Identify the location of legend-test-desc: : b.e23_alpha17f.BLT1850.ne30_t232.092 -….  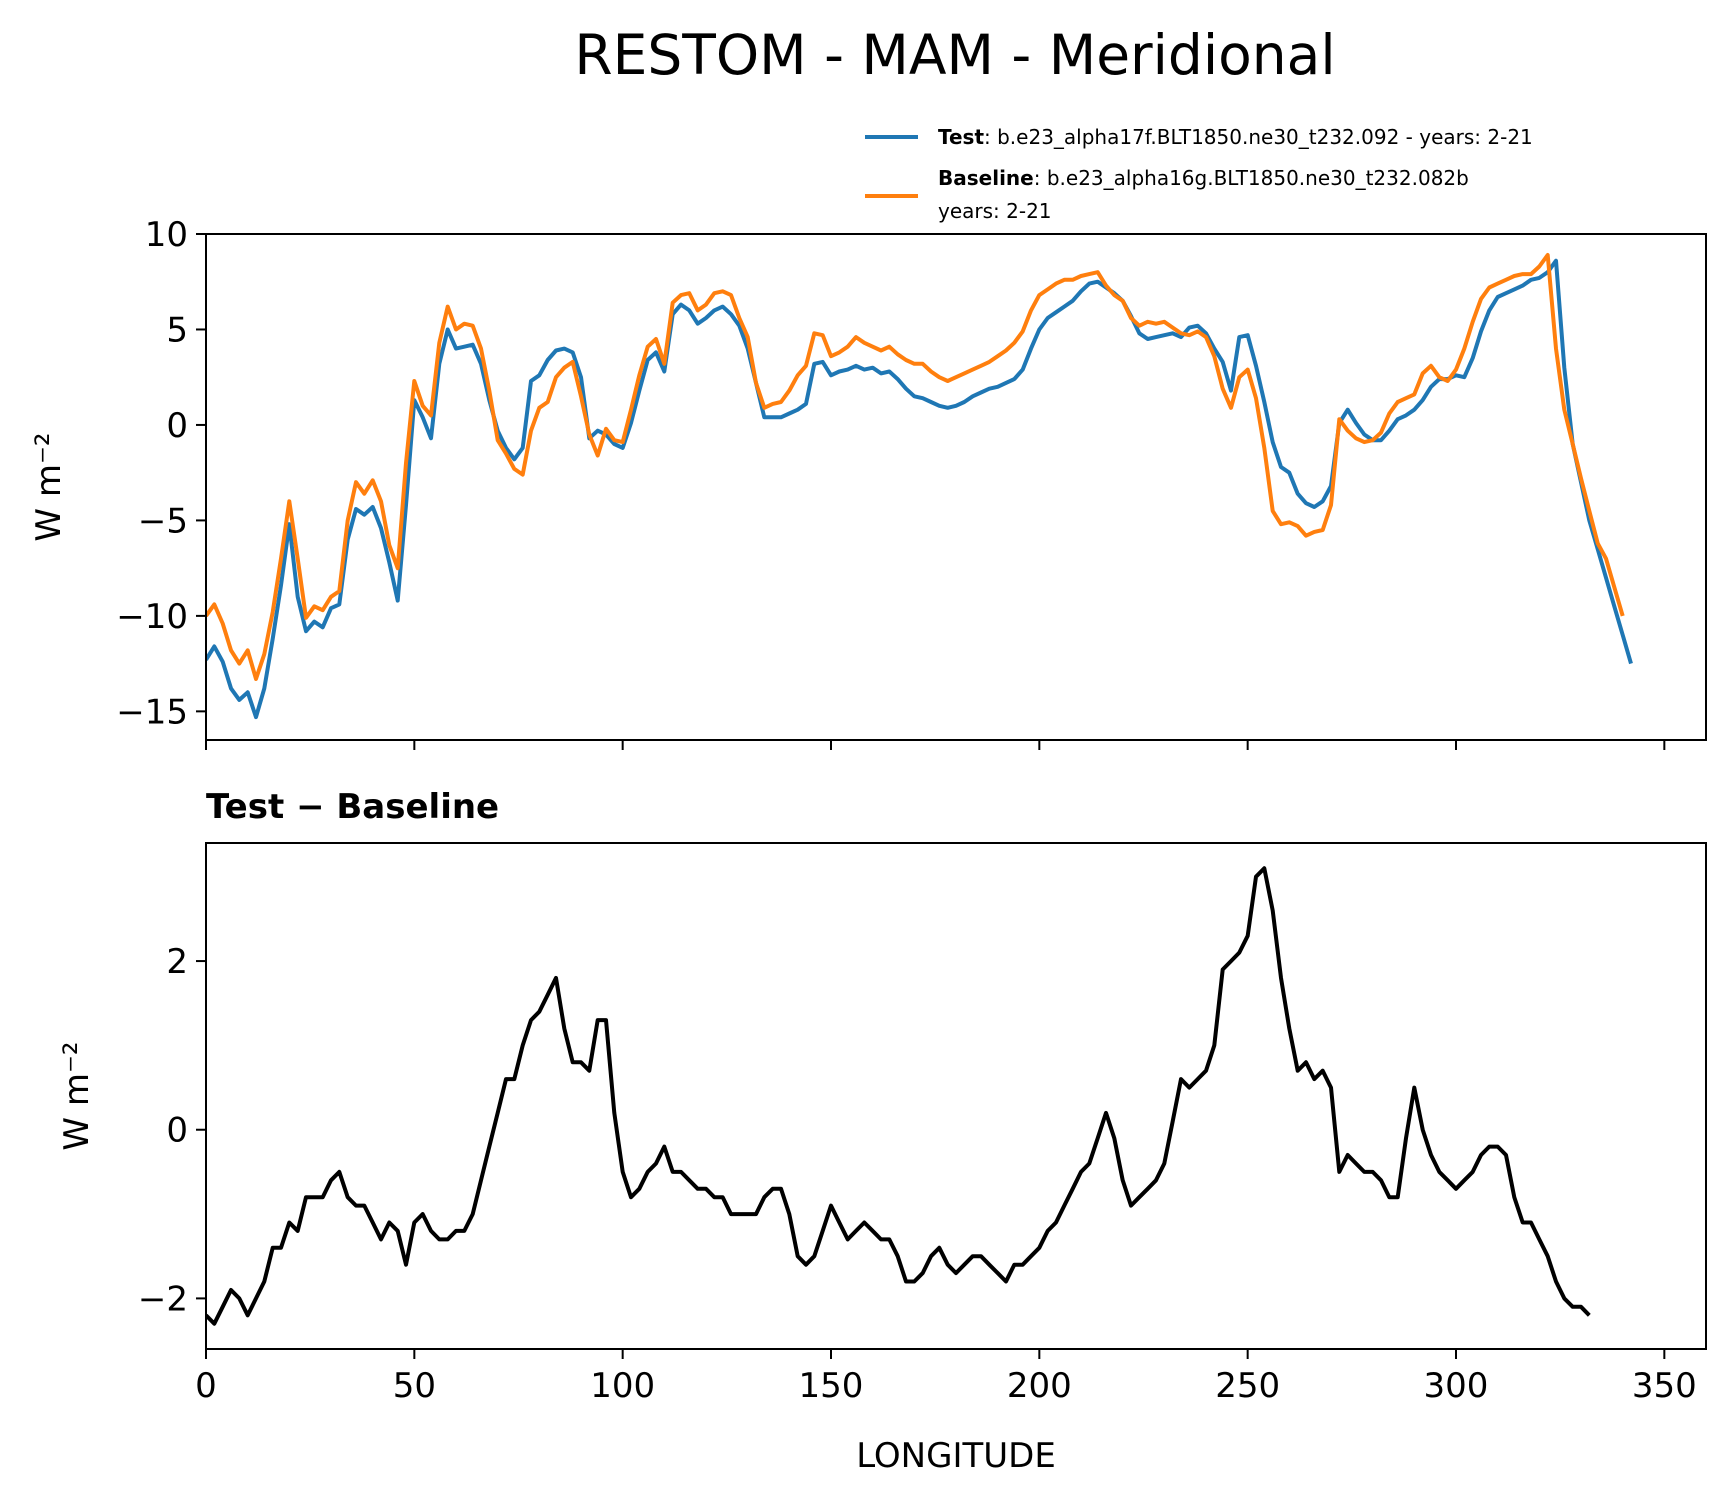
(1258, 137).